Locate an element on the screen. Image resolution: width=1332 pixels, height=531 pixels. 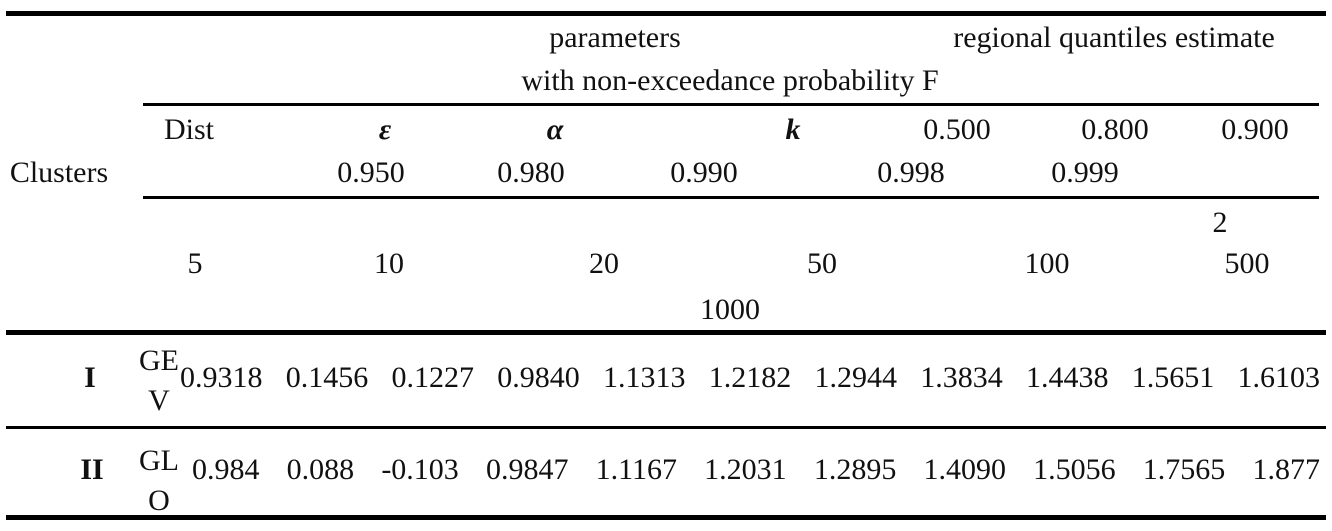
f-value-0980: 0.980 is located at coordinates (531, 172).